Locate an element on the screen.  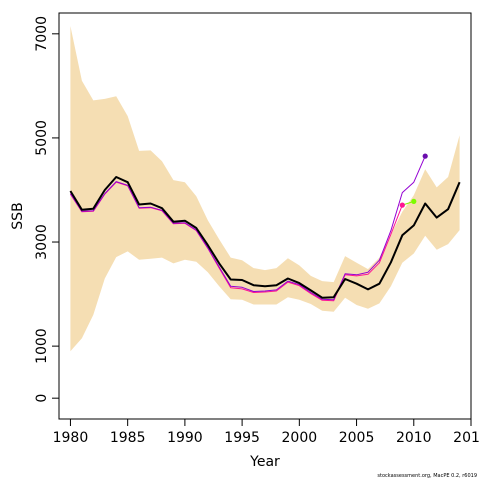
y-tick-label: 3000 is located at coordinates (42, 242).